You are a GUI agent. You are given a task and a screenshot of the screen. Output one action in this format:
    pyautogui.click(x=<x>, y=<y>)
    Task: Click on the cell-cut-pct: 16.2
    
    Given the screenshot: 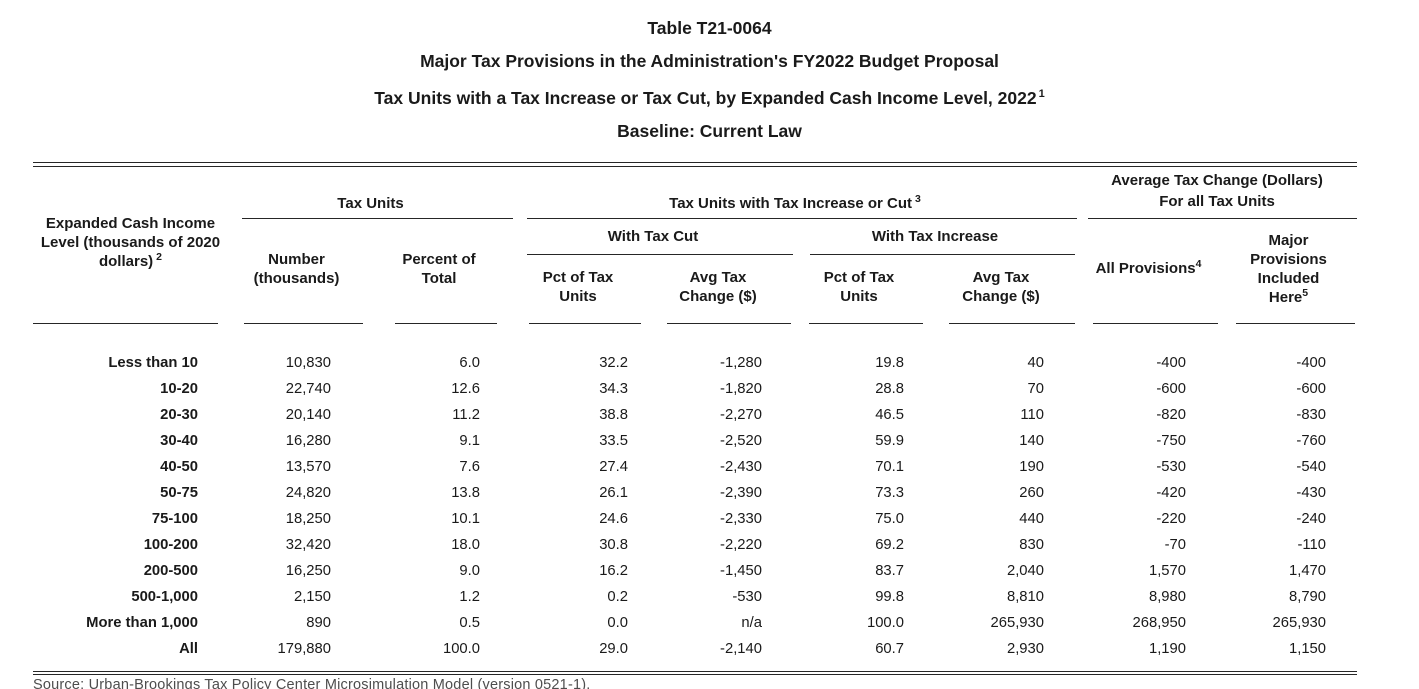 What is the action you would take?
    pyautogui.click(x=613, y=570)
    